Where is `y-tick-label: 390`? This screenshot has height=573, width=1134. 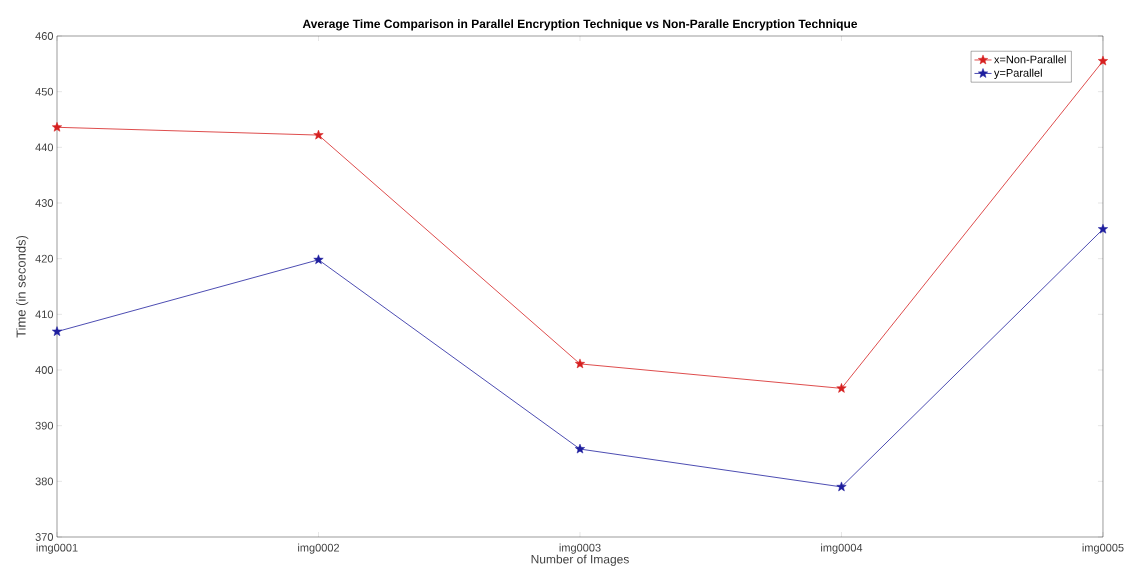 y-tick-label: 390 is located at coordinates (44, 425).